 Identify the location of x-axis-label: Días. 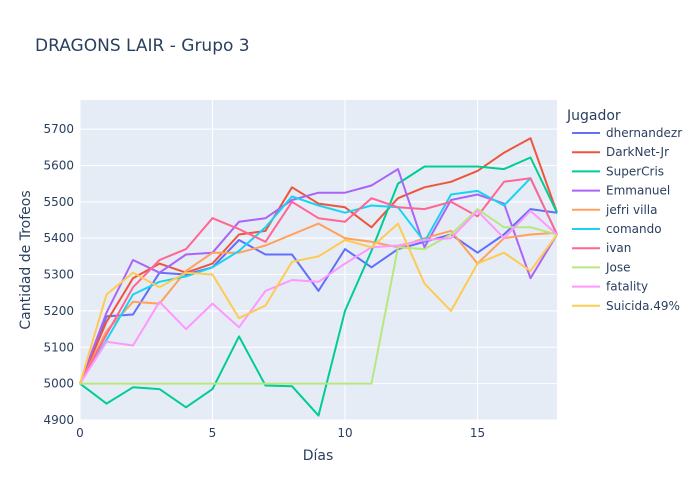
(318, 456).